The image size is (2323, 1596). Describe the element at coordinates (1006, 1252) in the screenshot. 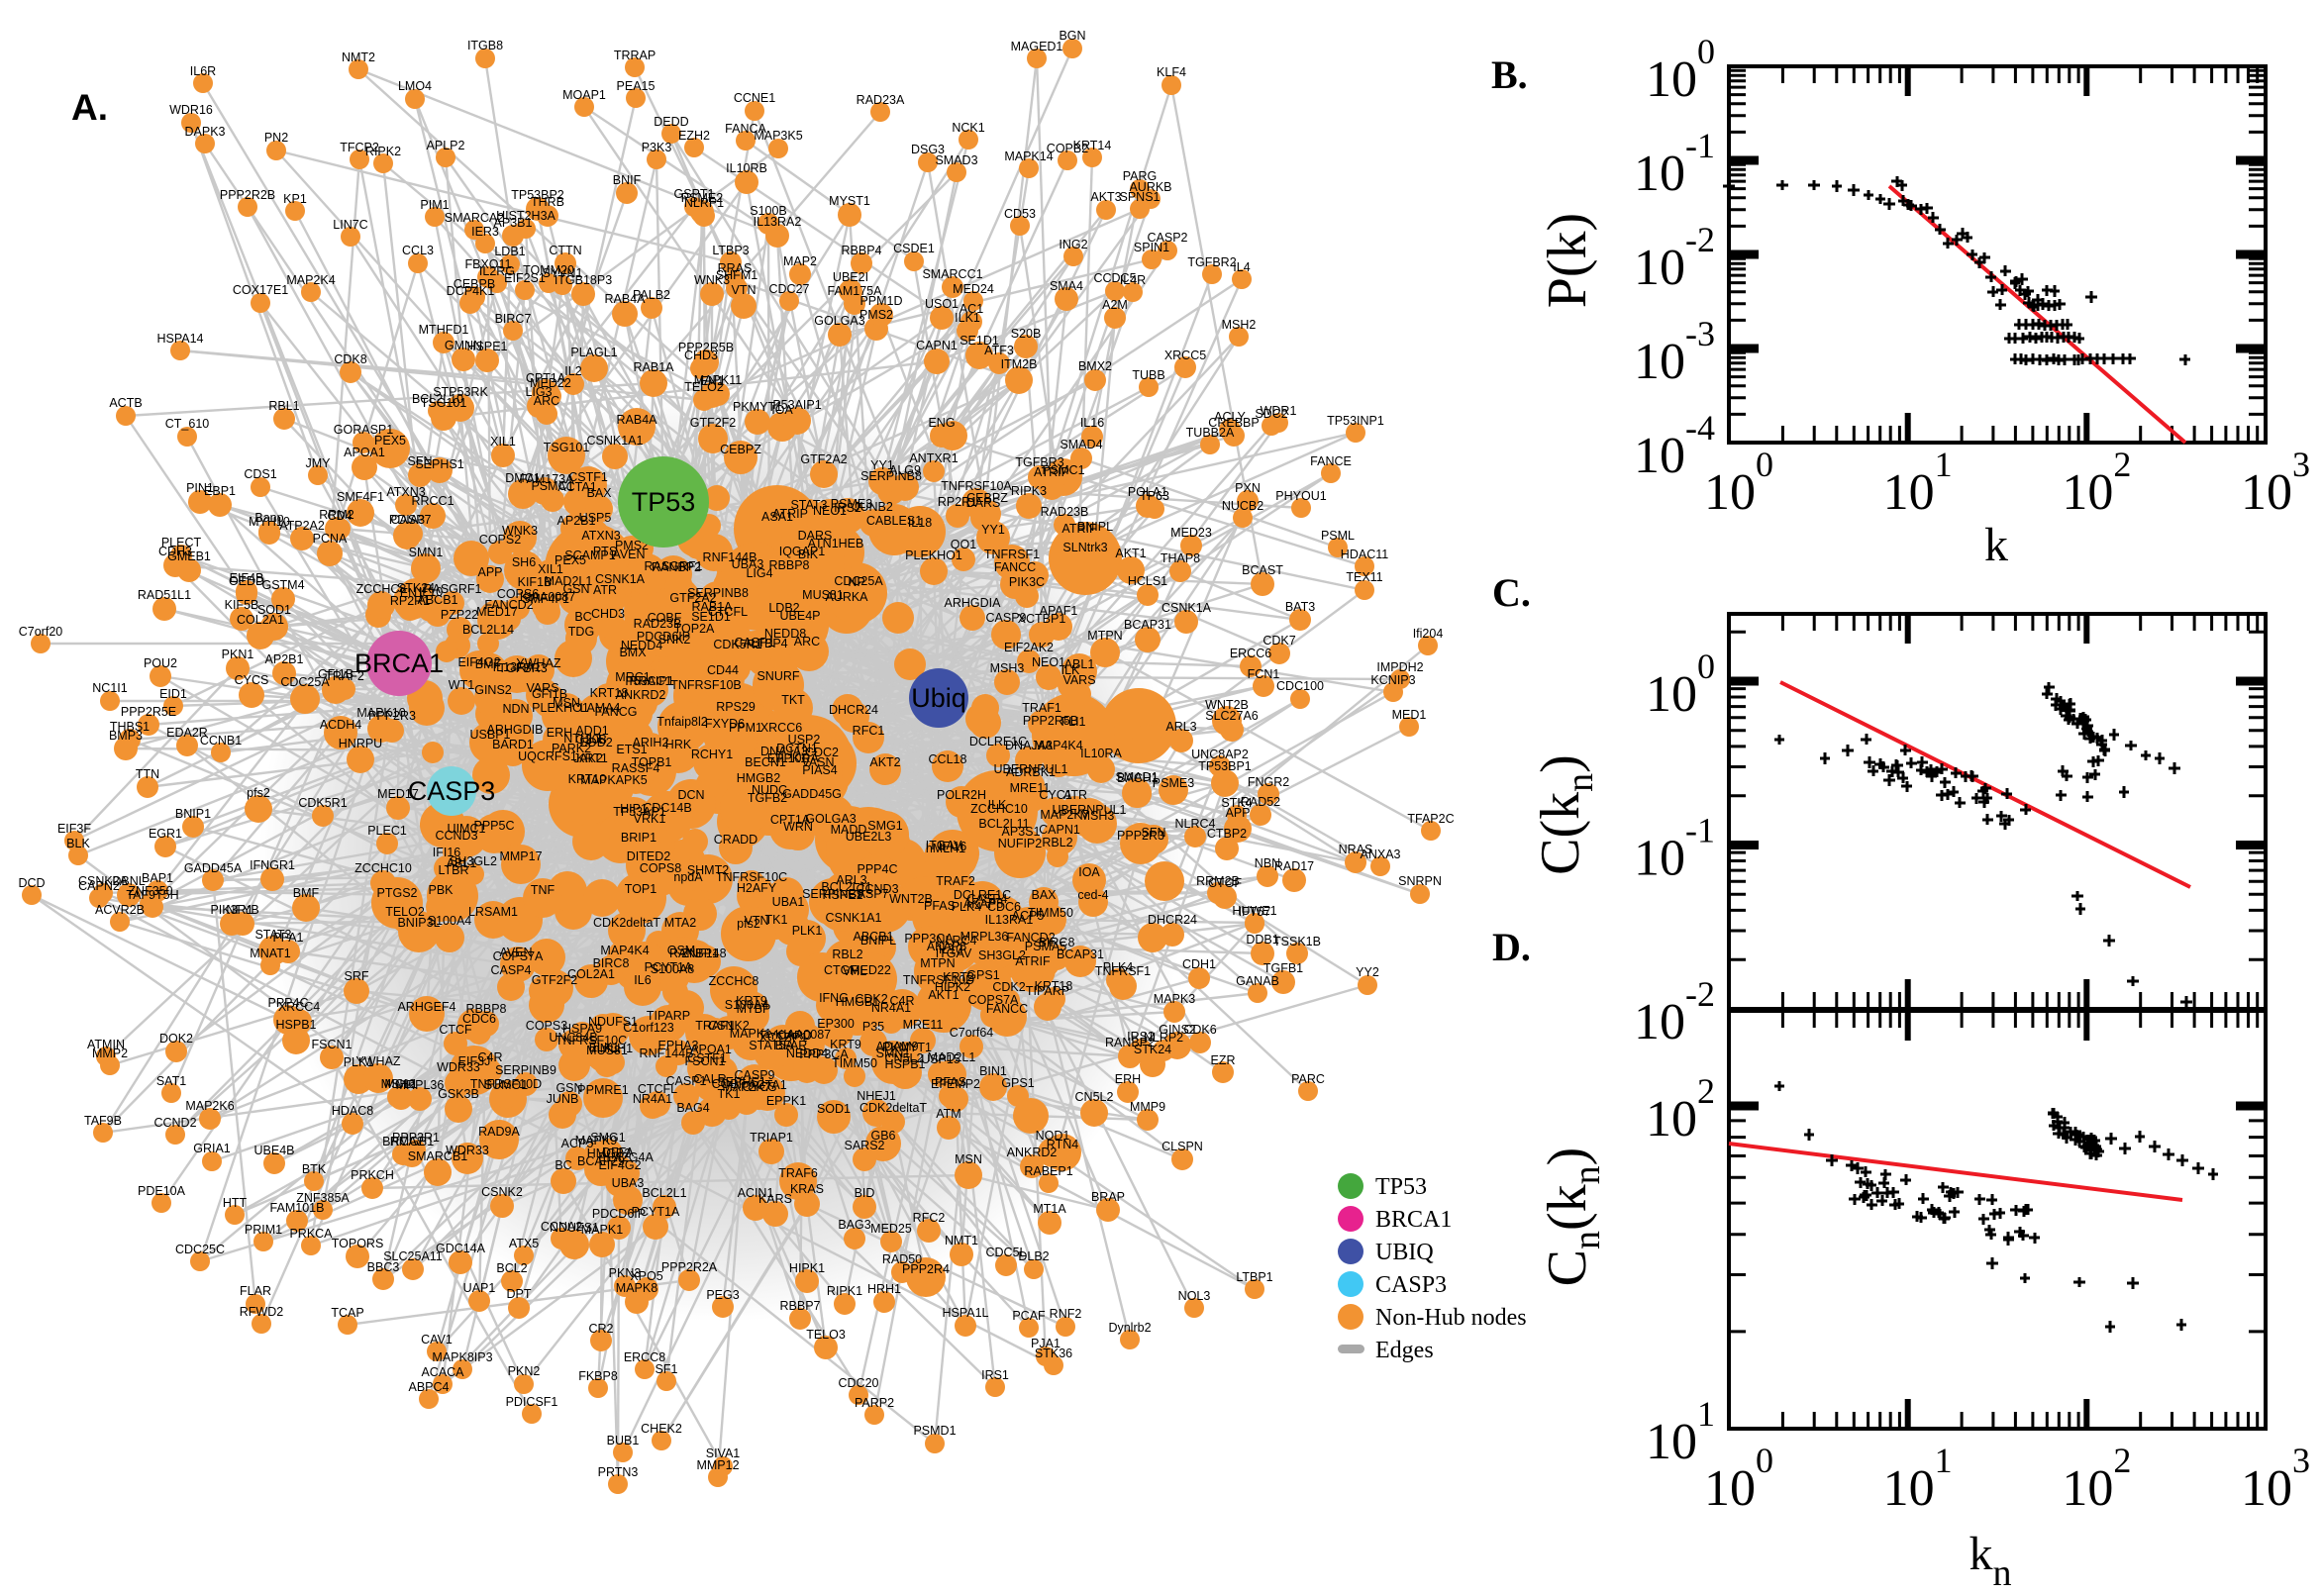

I see `svg-text: CDC5L` at that location.